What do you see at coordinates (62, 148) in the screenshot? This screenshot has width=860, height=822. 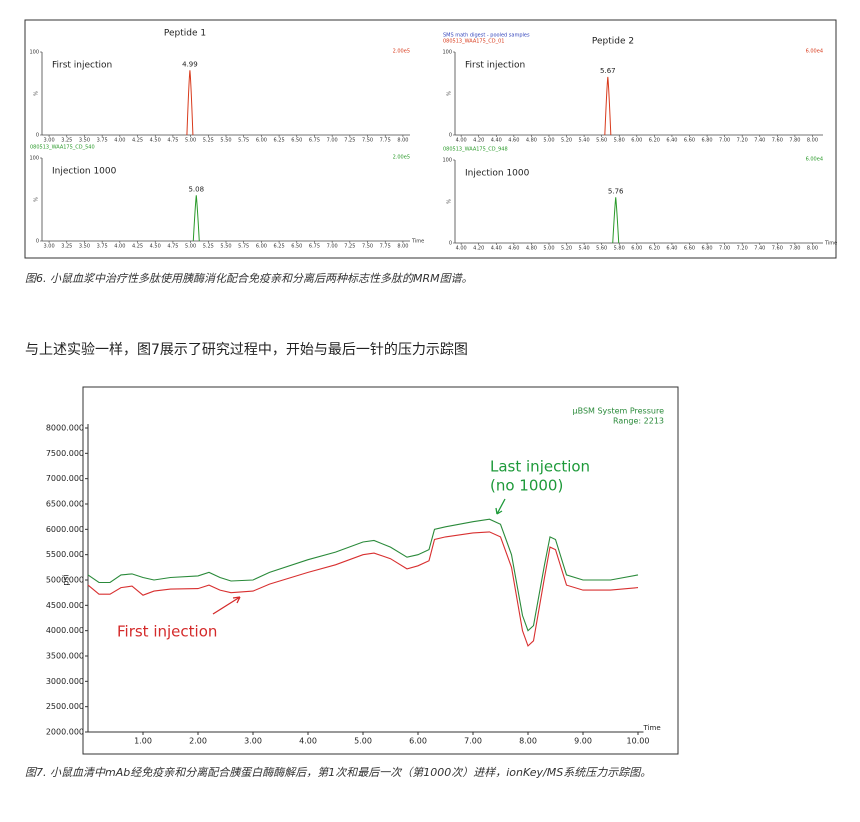 I see `header-line: 080513_WAA175_CD_540` at bounding box center [62, 148].